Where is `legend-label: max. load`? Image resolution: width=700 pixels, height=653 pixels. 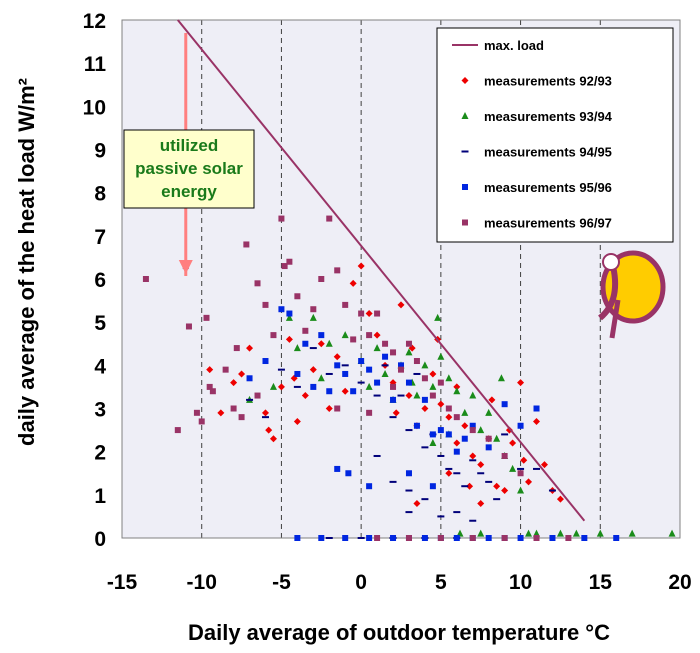 legend-label: max. load is located at coordinates (514, 45).